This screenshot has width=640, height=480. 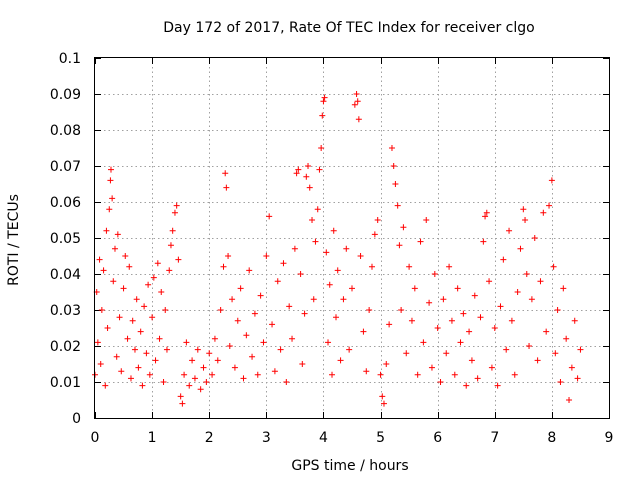 I want to click on y-tick-label: 0.1, so click(x=70, y=59).